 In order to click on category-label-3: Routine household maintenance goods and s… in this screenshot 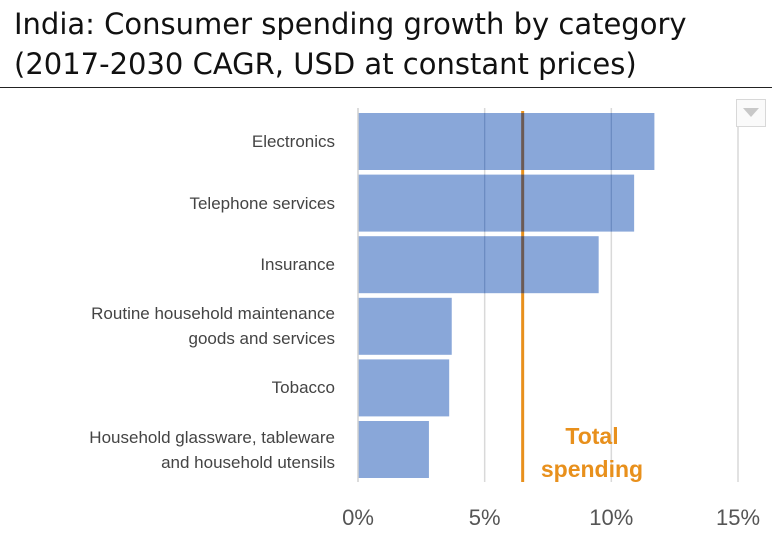, I will do `click(170, 326)`.